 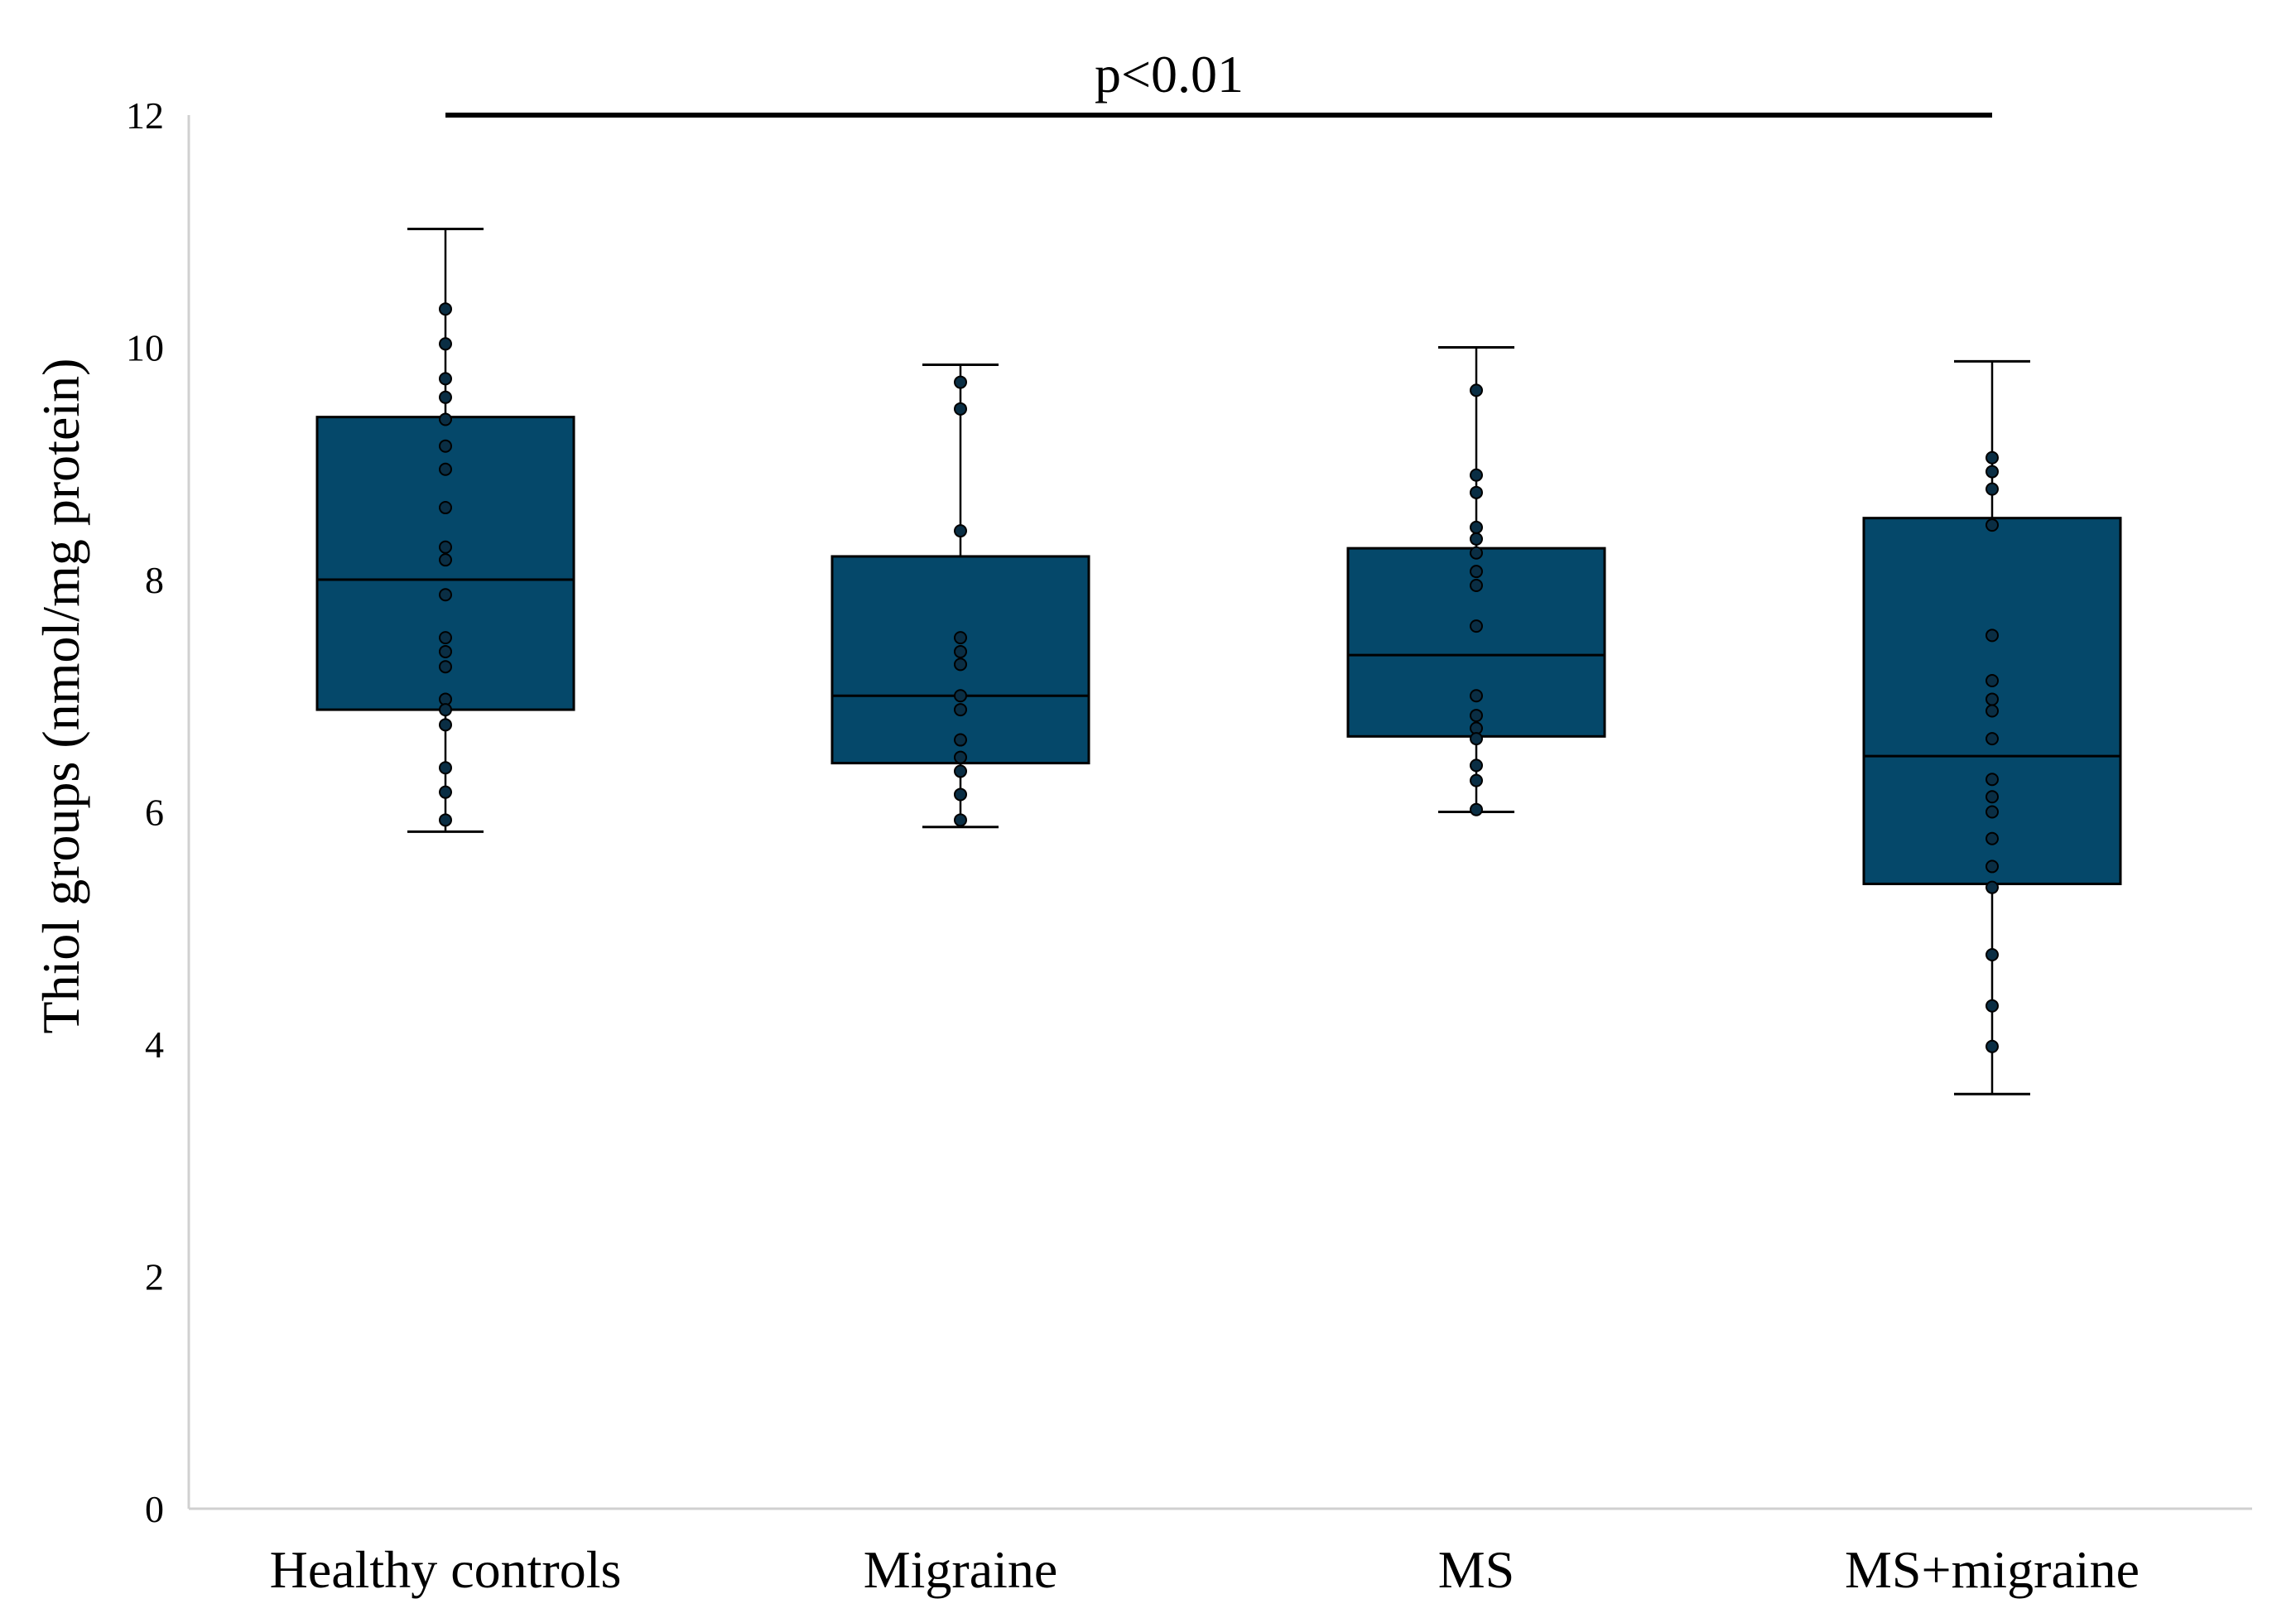 What do you see at coordinates (154, 1044) in the screenshot?
I see `y-tick-label: 4` at bounding box center [154, 1044].